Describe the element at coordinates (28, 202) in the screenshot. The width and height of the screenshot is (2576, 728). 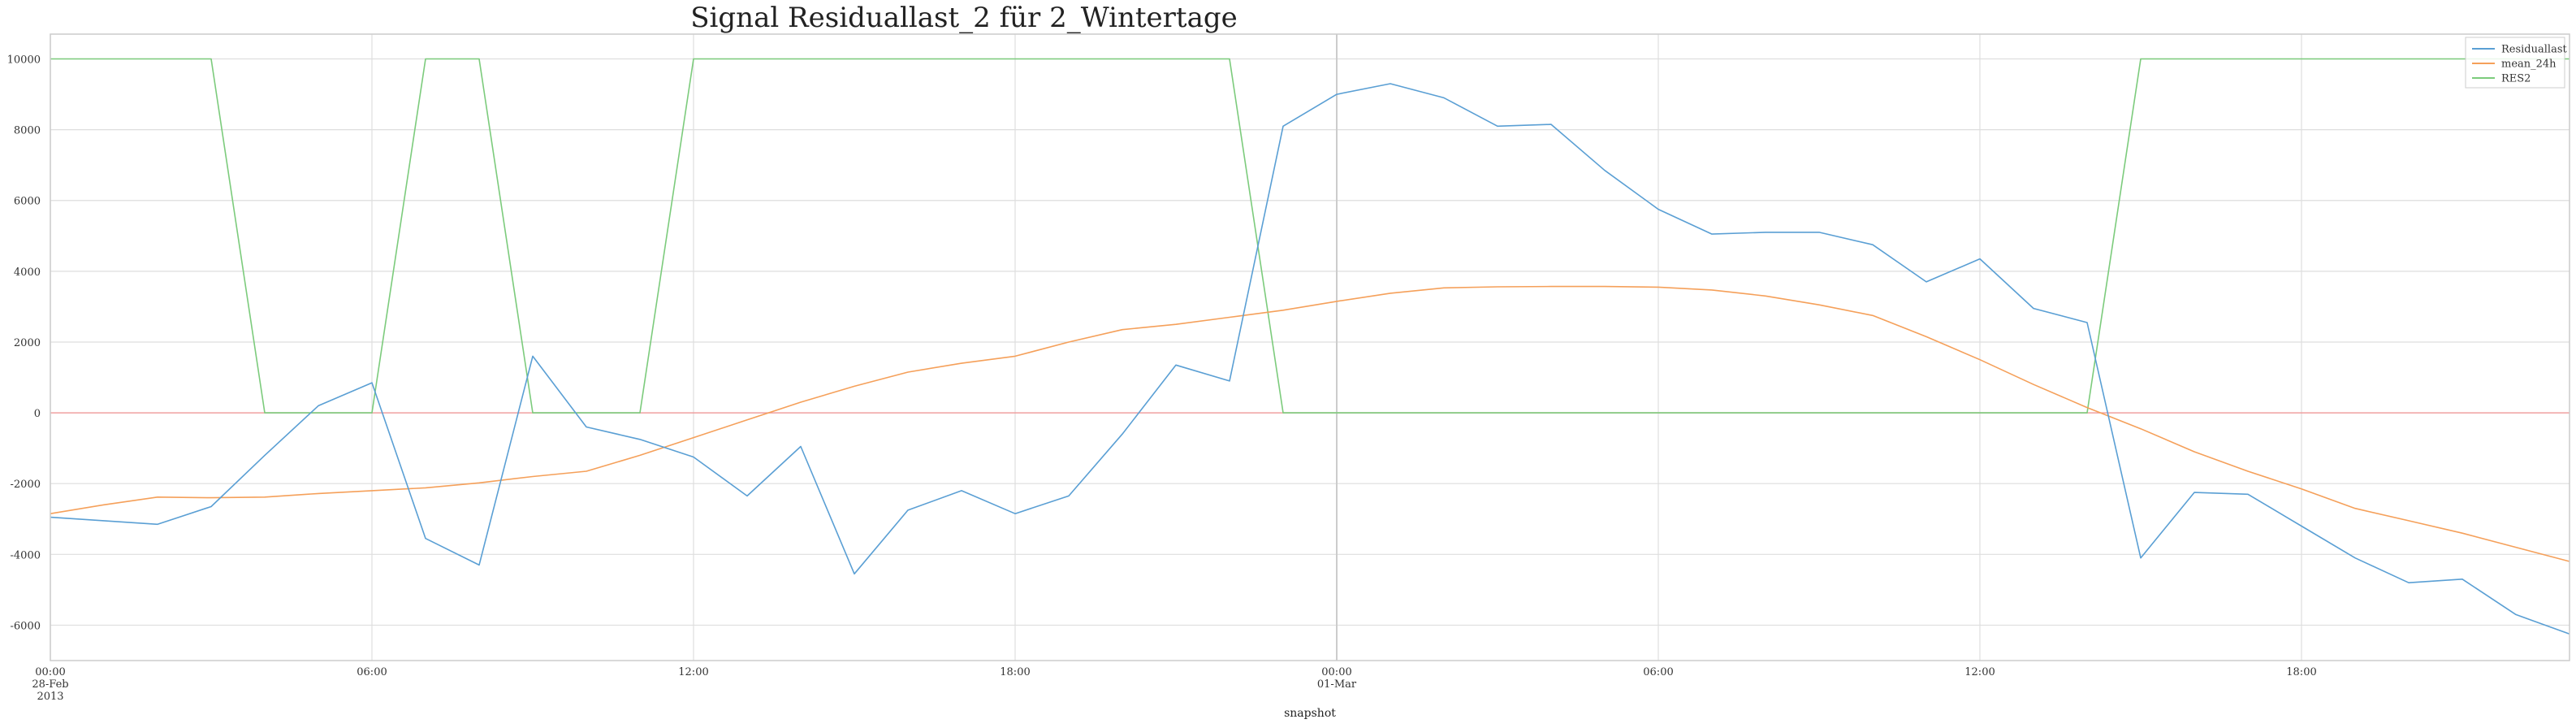
I see `y-tick-label: 6000` at that location.